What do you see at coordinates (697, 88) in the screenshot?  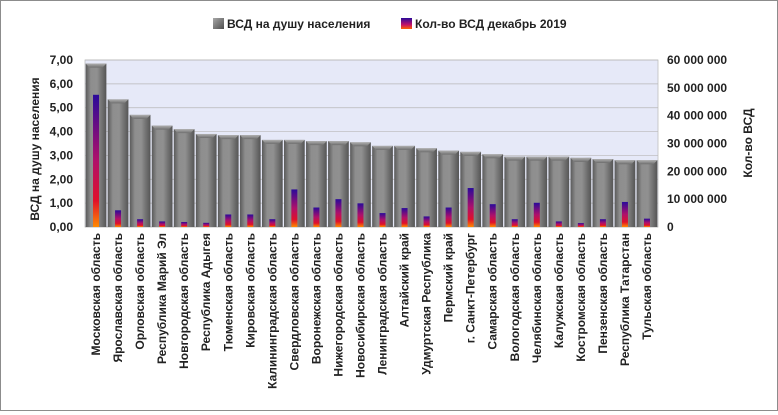 I see `right-tick-label: 50 000 000` at bounding box center [697, 88].